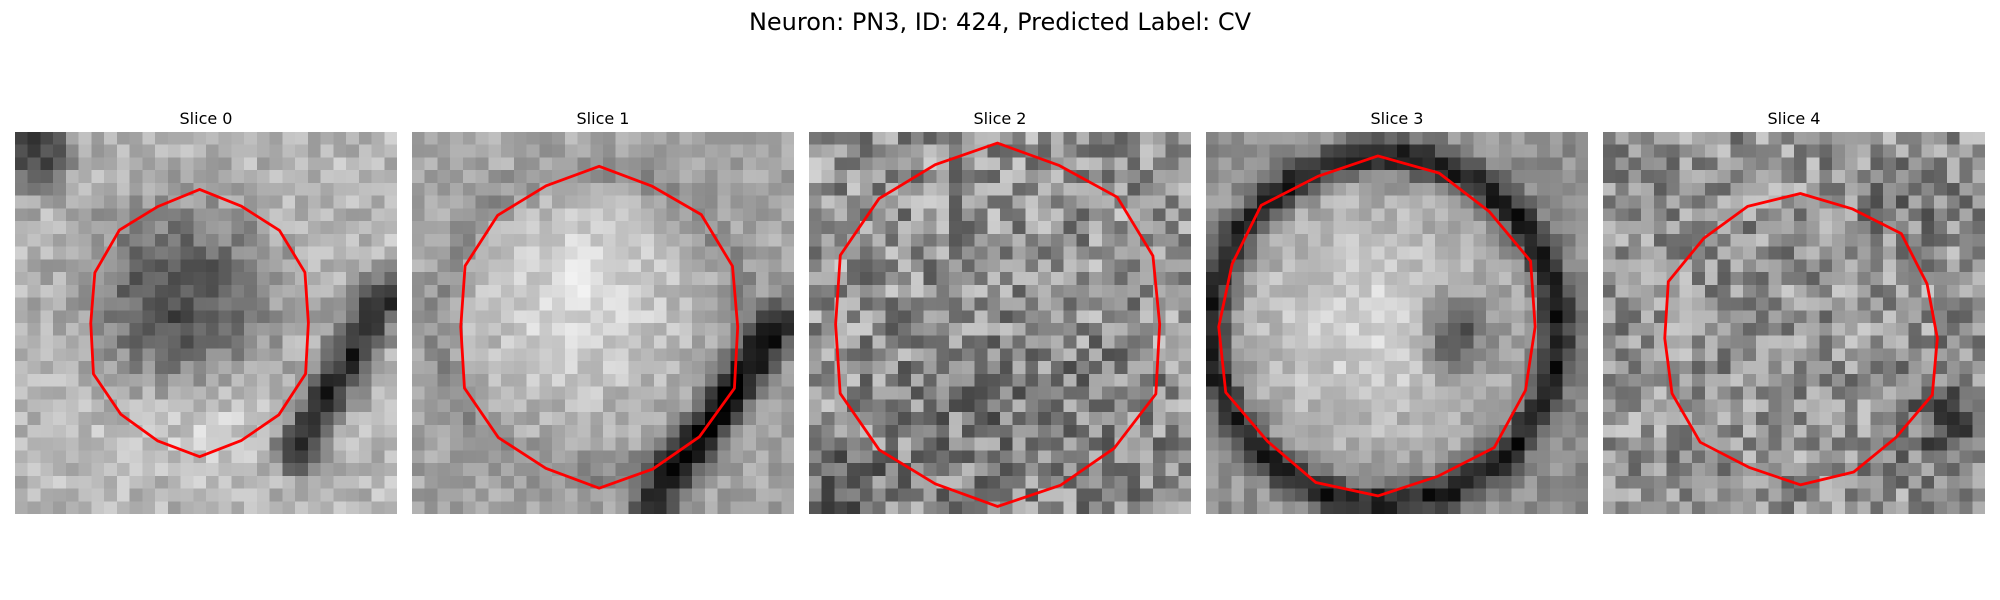 The width and height of the screenshot is (2000, 600). I want to click on slice-title: Slice 2, so click(1000, 119).